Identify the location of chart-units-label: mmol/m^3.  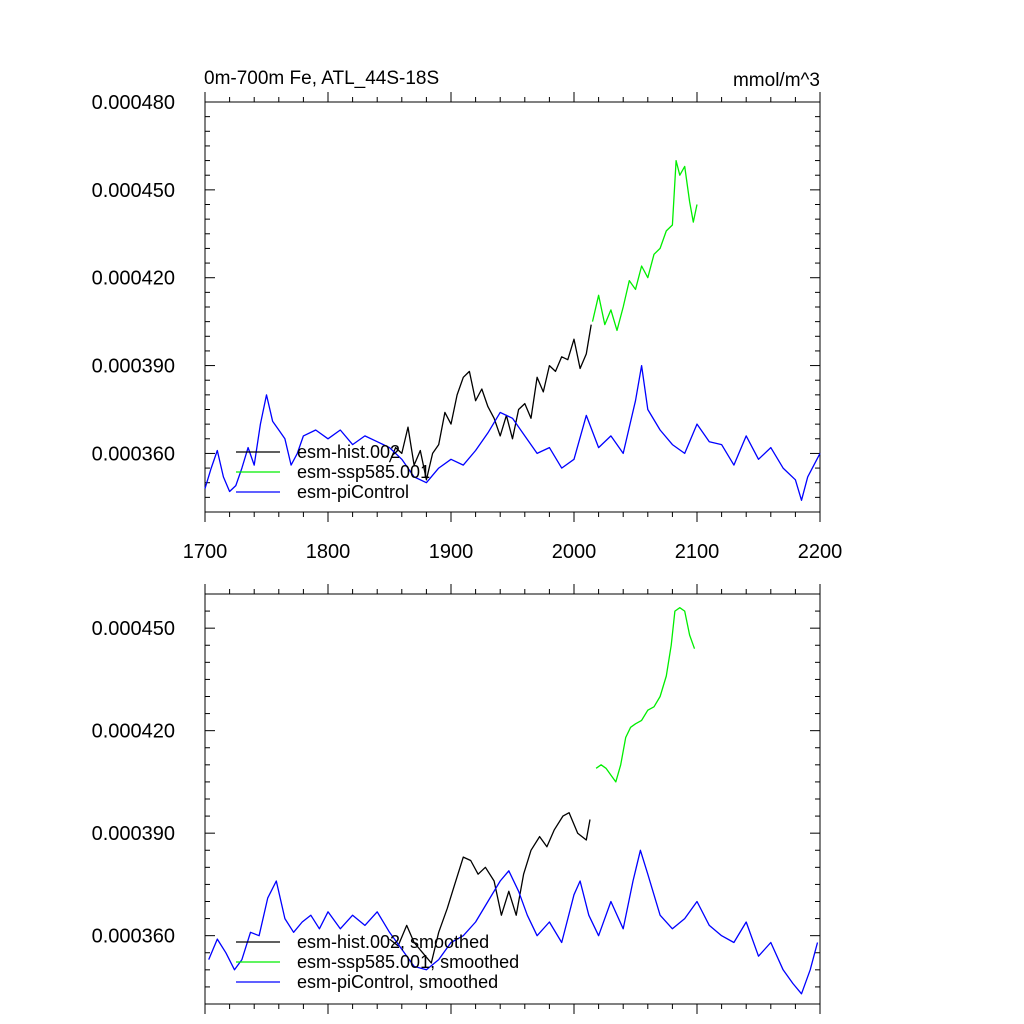
(776, 80).